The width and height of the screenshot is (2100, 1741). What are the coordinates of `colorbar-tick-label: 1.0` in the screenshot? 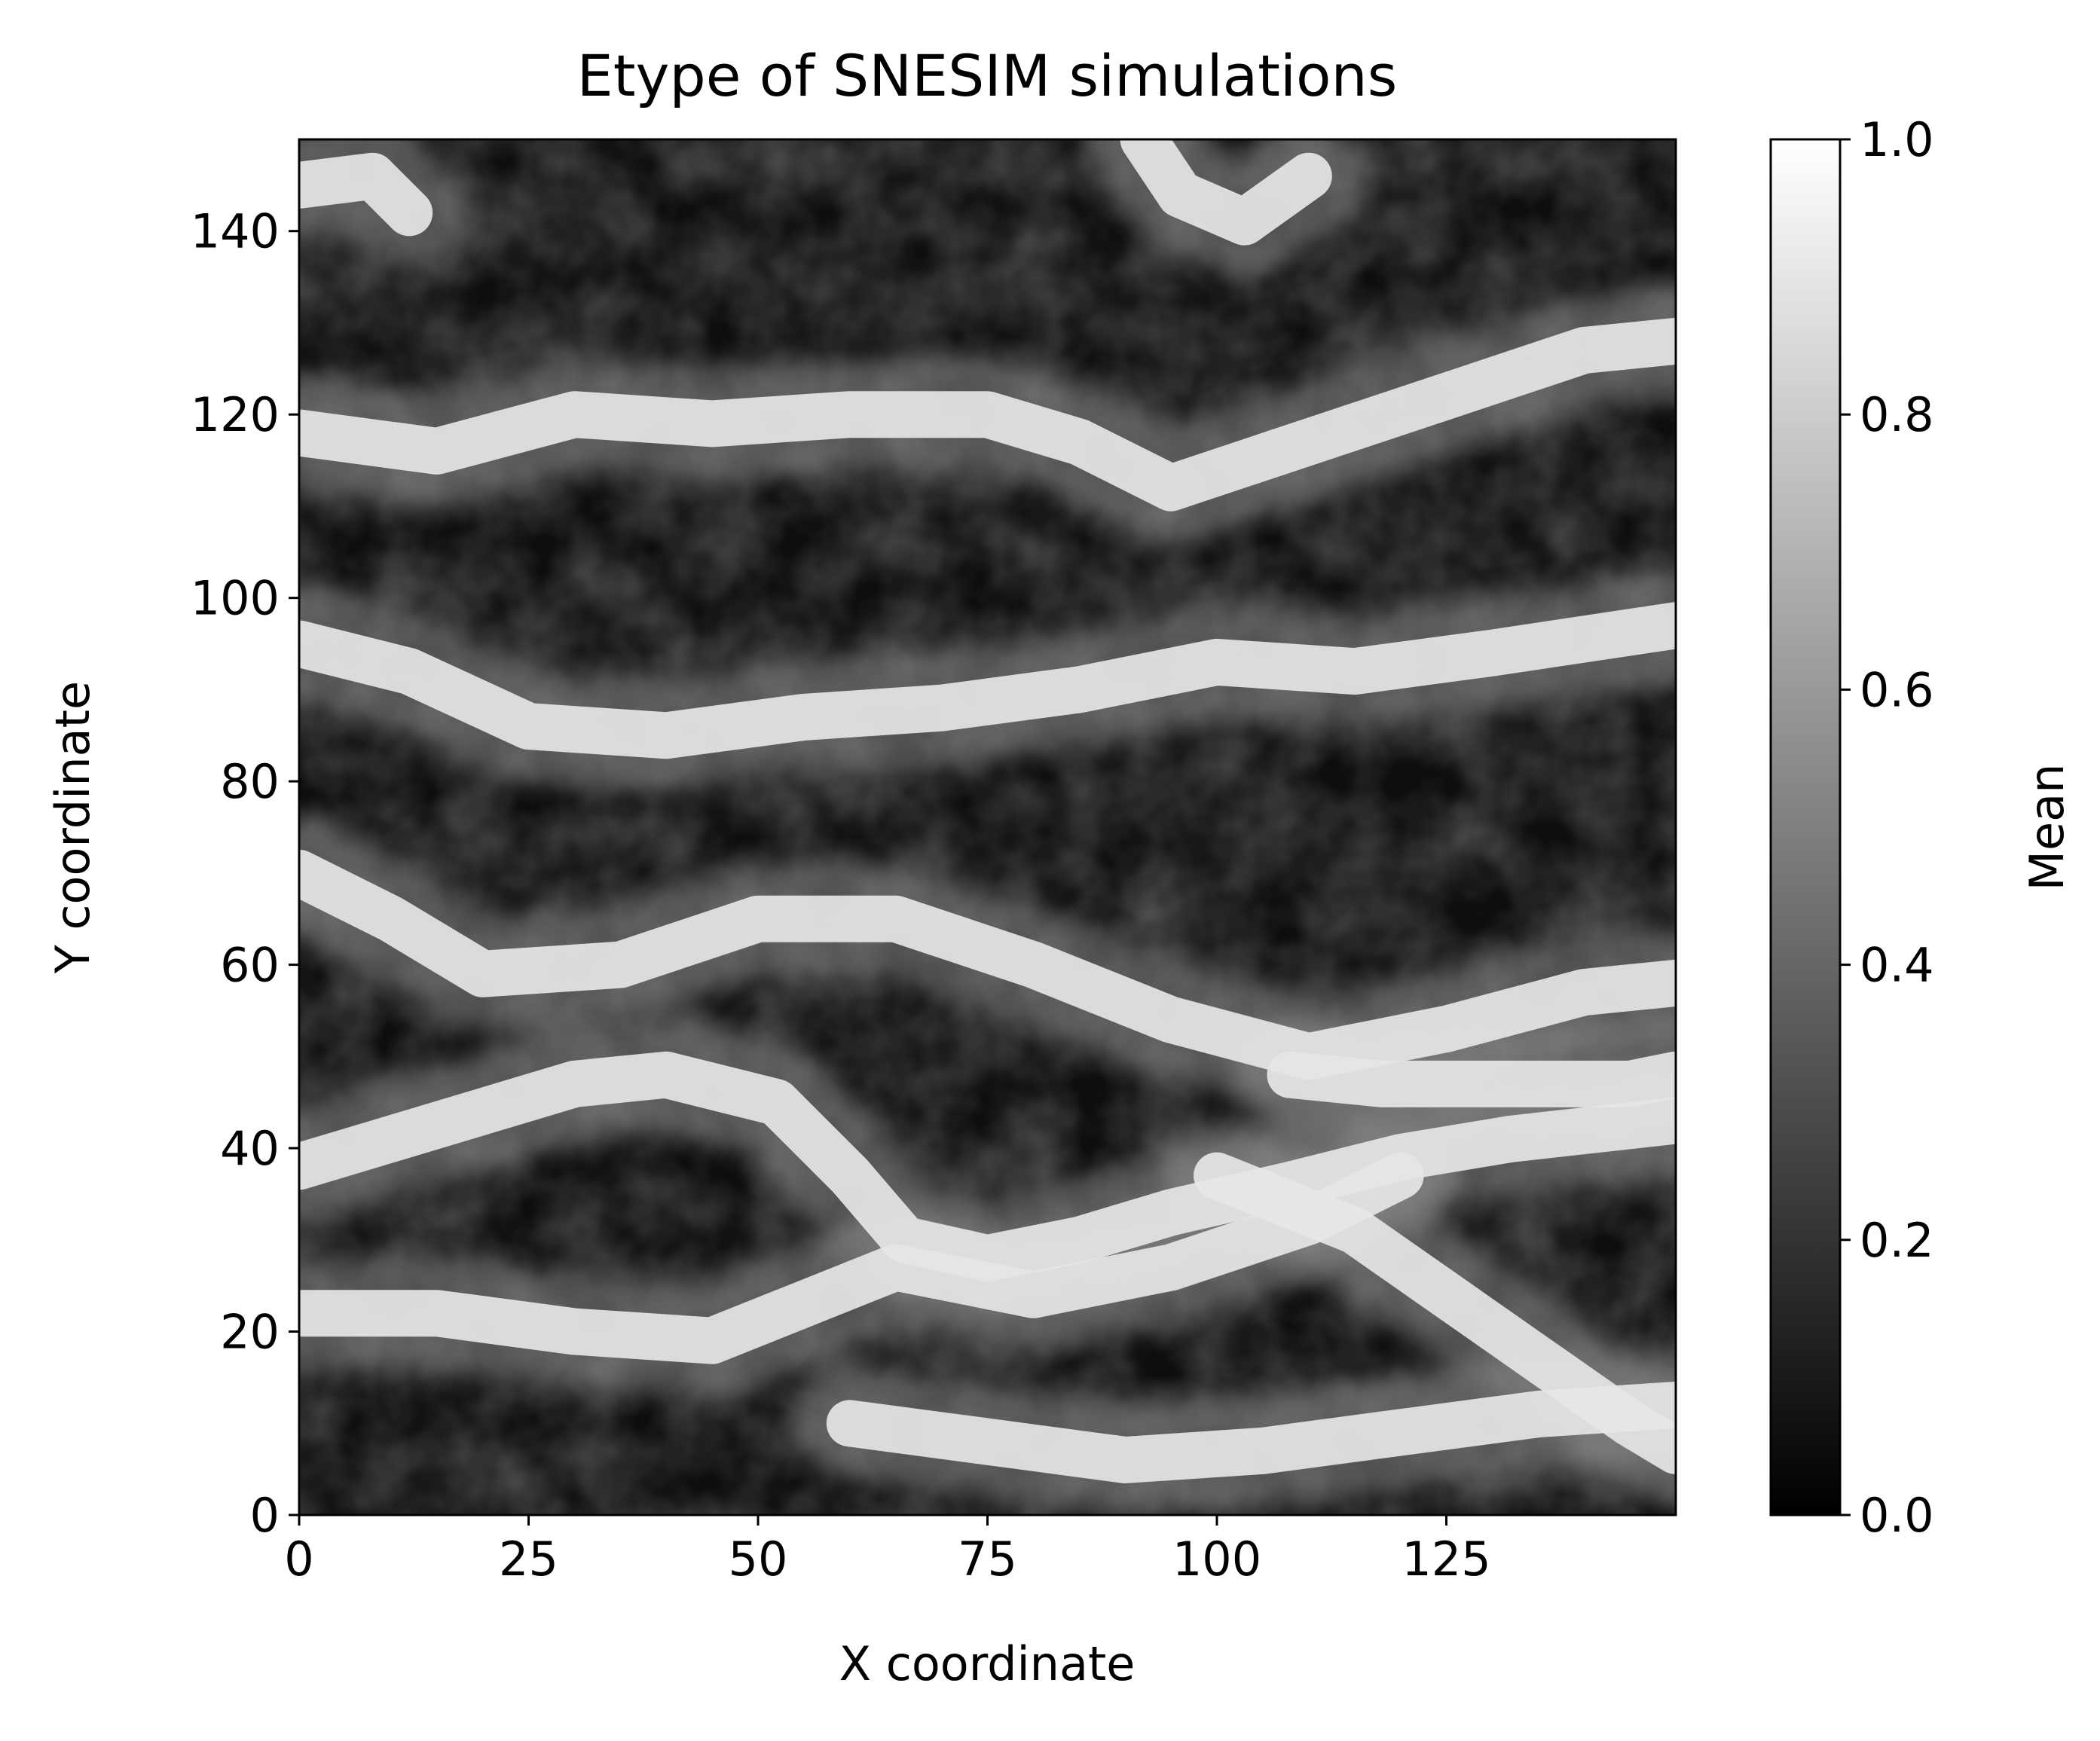 It's located at (1897, 140).